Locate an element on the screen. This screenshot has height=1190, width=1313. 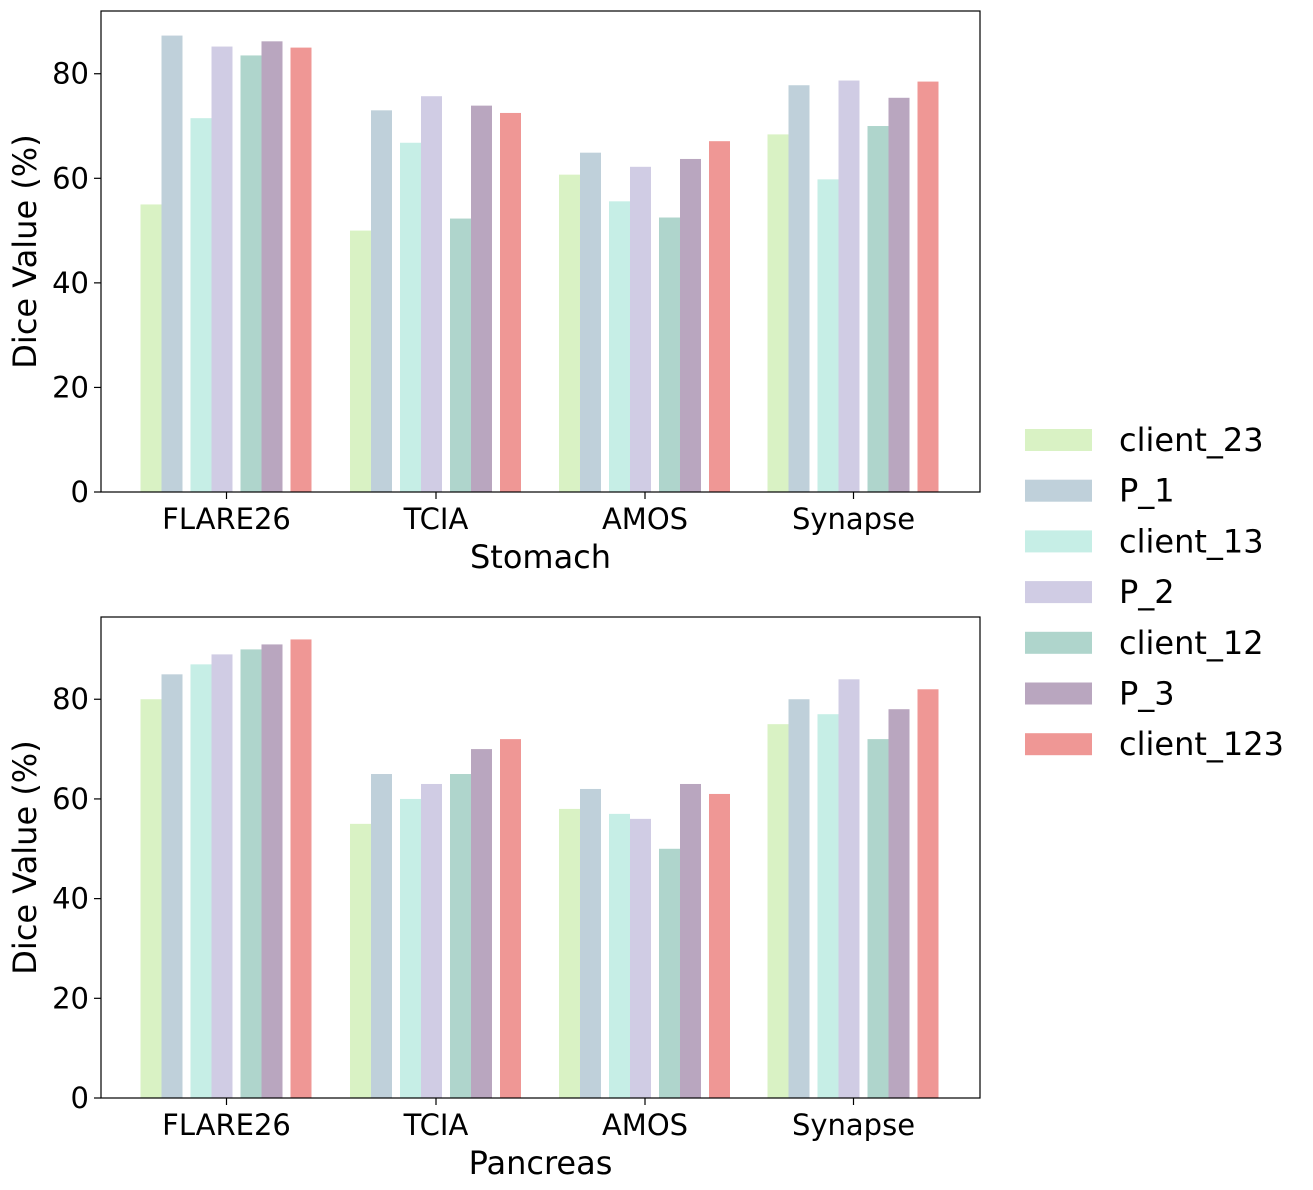
x-axis-label: Pancreas is located at coordinates (541, 1163).